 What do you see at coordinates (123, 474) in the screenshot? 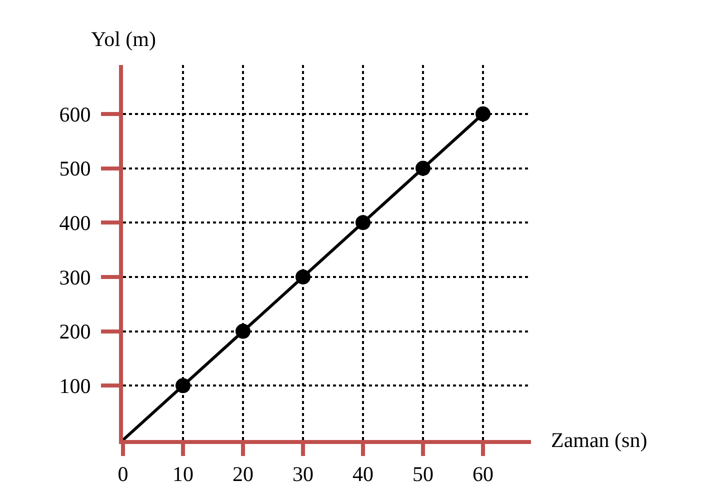
I see `x-tick-label: 0` at bounding box center [123, 474].